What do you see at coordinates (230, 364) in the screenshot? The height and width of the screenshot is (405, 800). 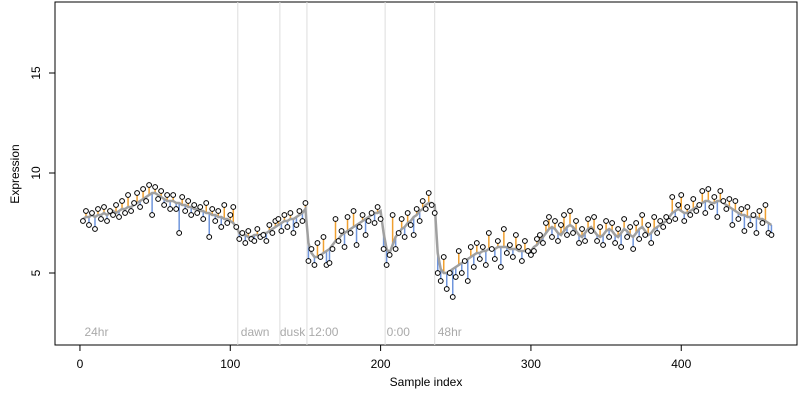 I see `x-tick-label: 100` at bounding box center [230, 364].